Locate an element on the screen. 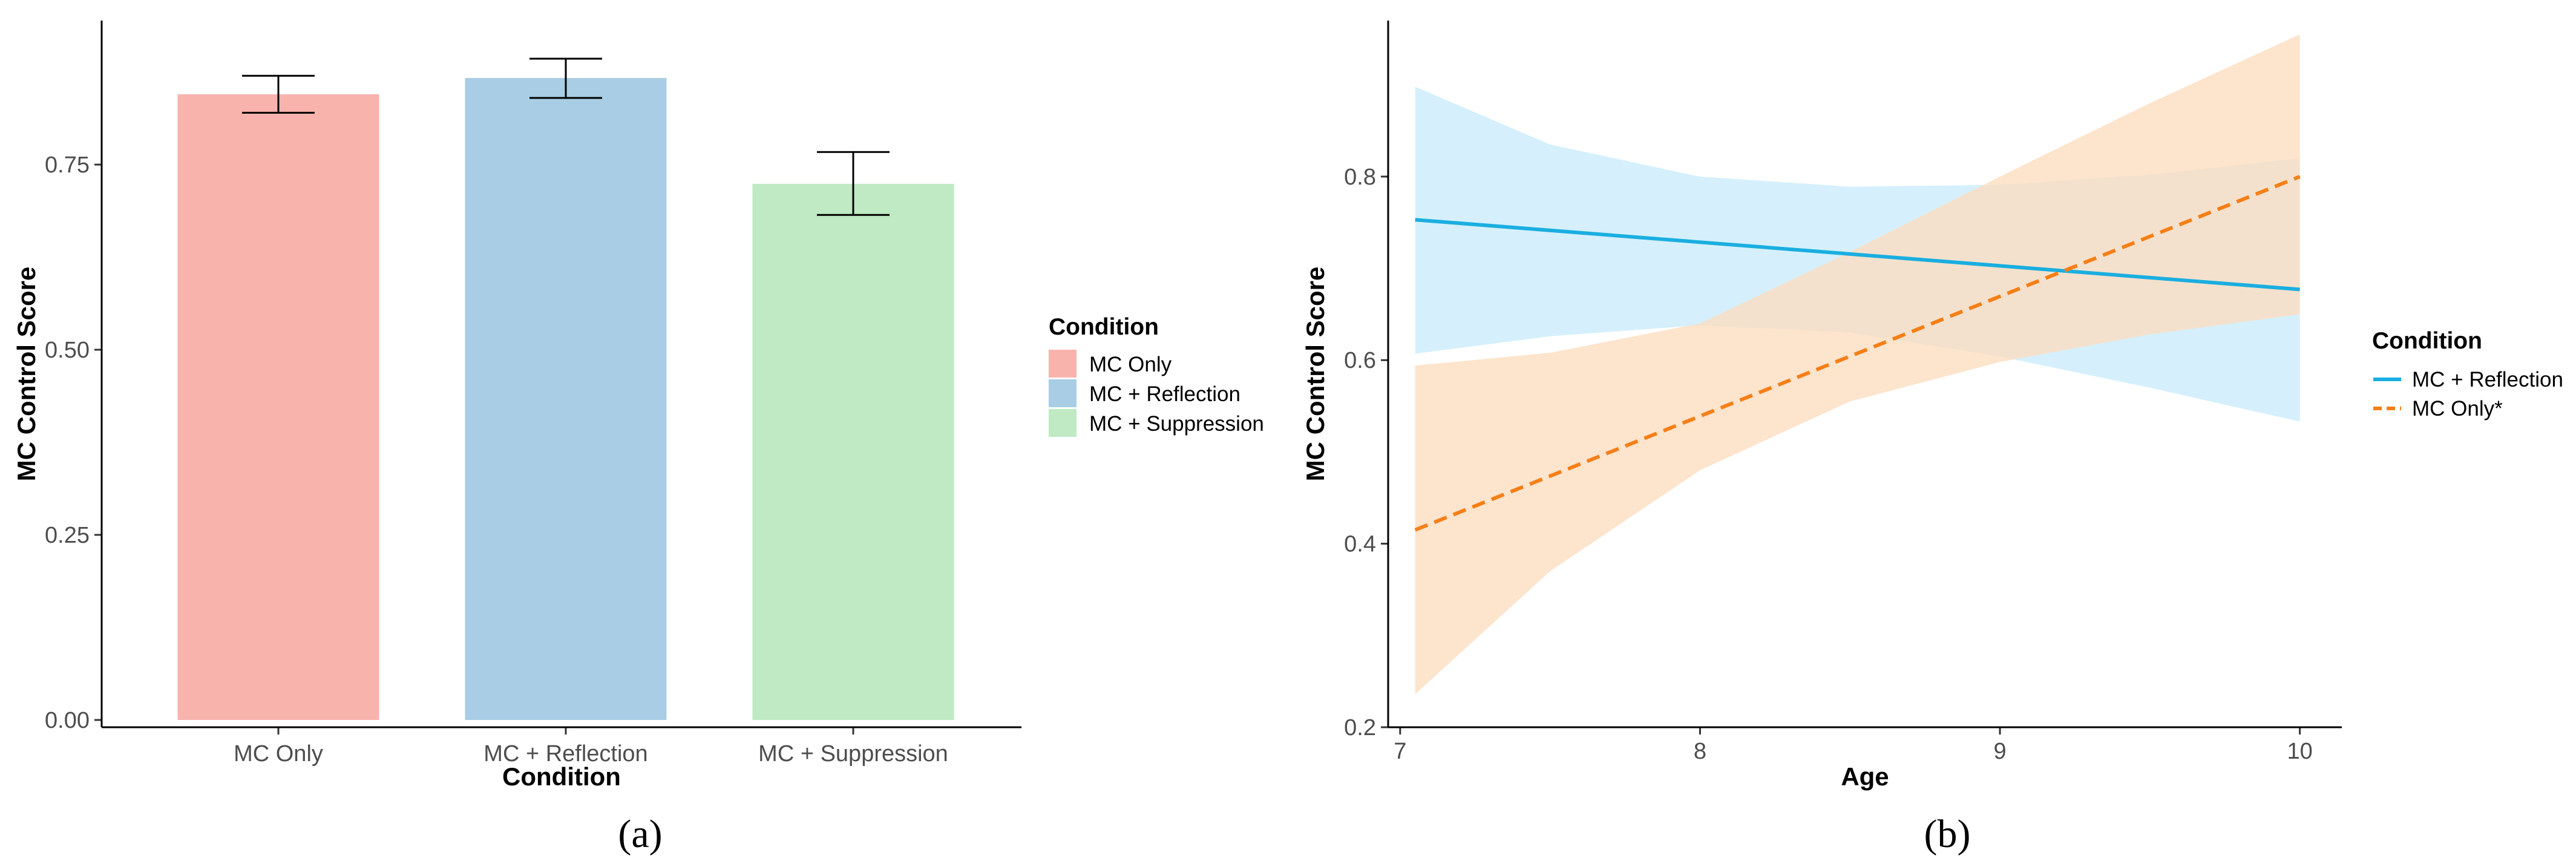  x-axis-ticks: 7 8 9 10 is located at coordinates (1853, 745).